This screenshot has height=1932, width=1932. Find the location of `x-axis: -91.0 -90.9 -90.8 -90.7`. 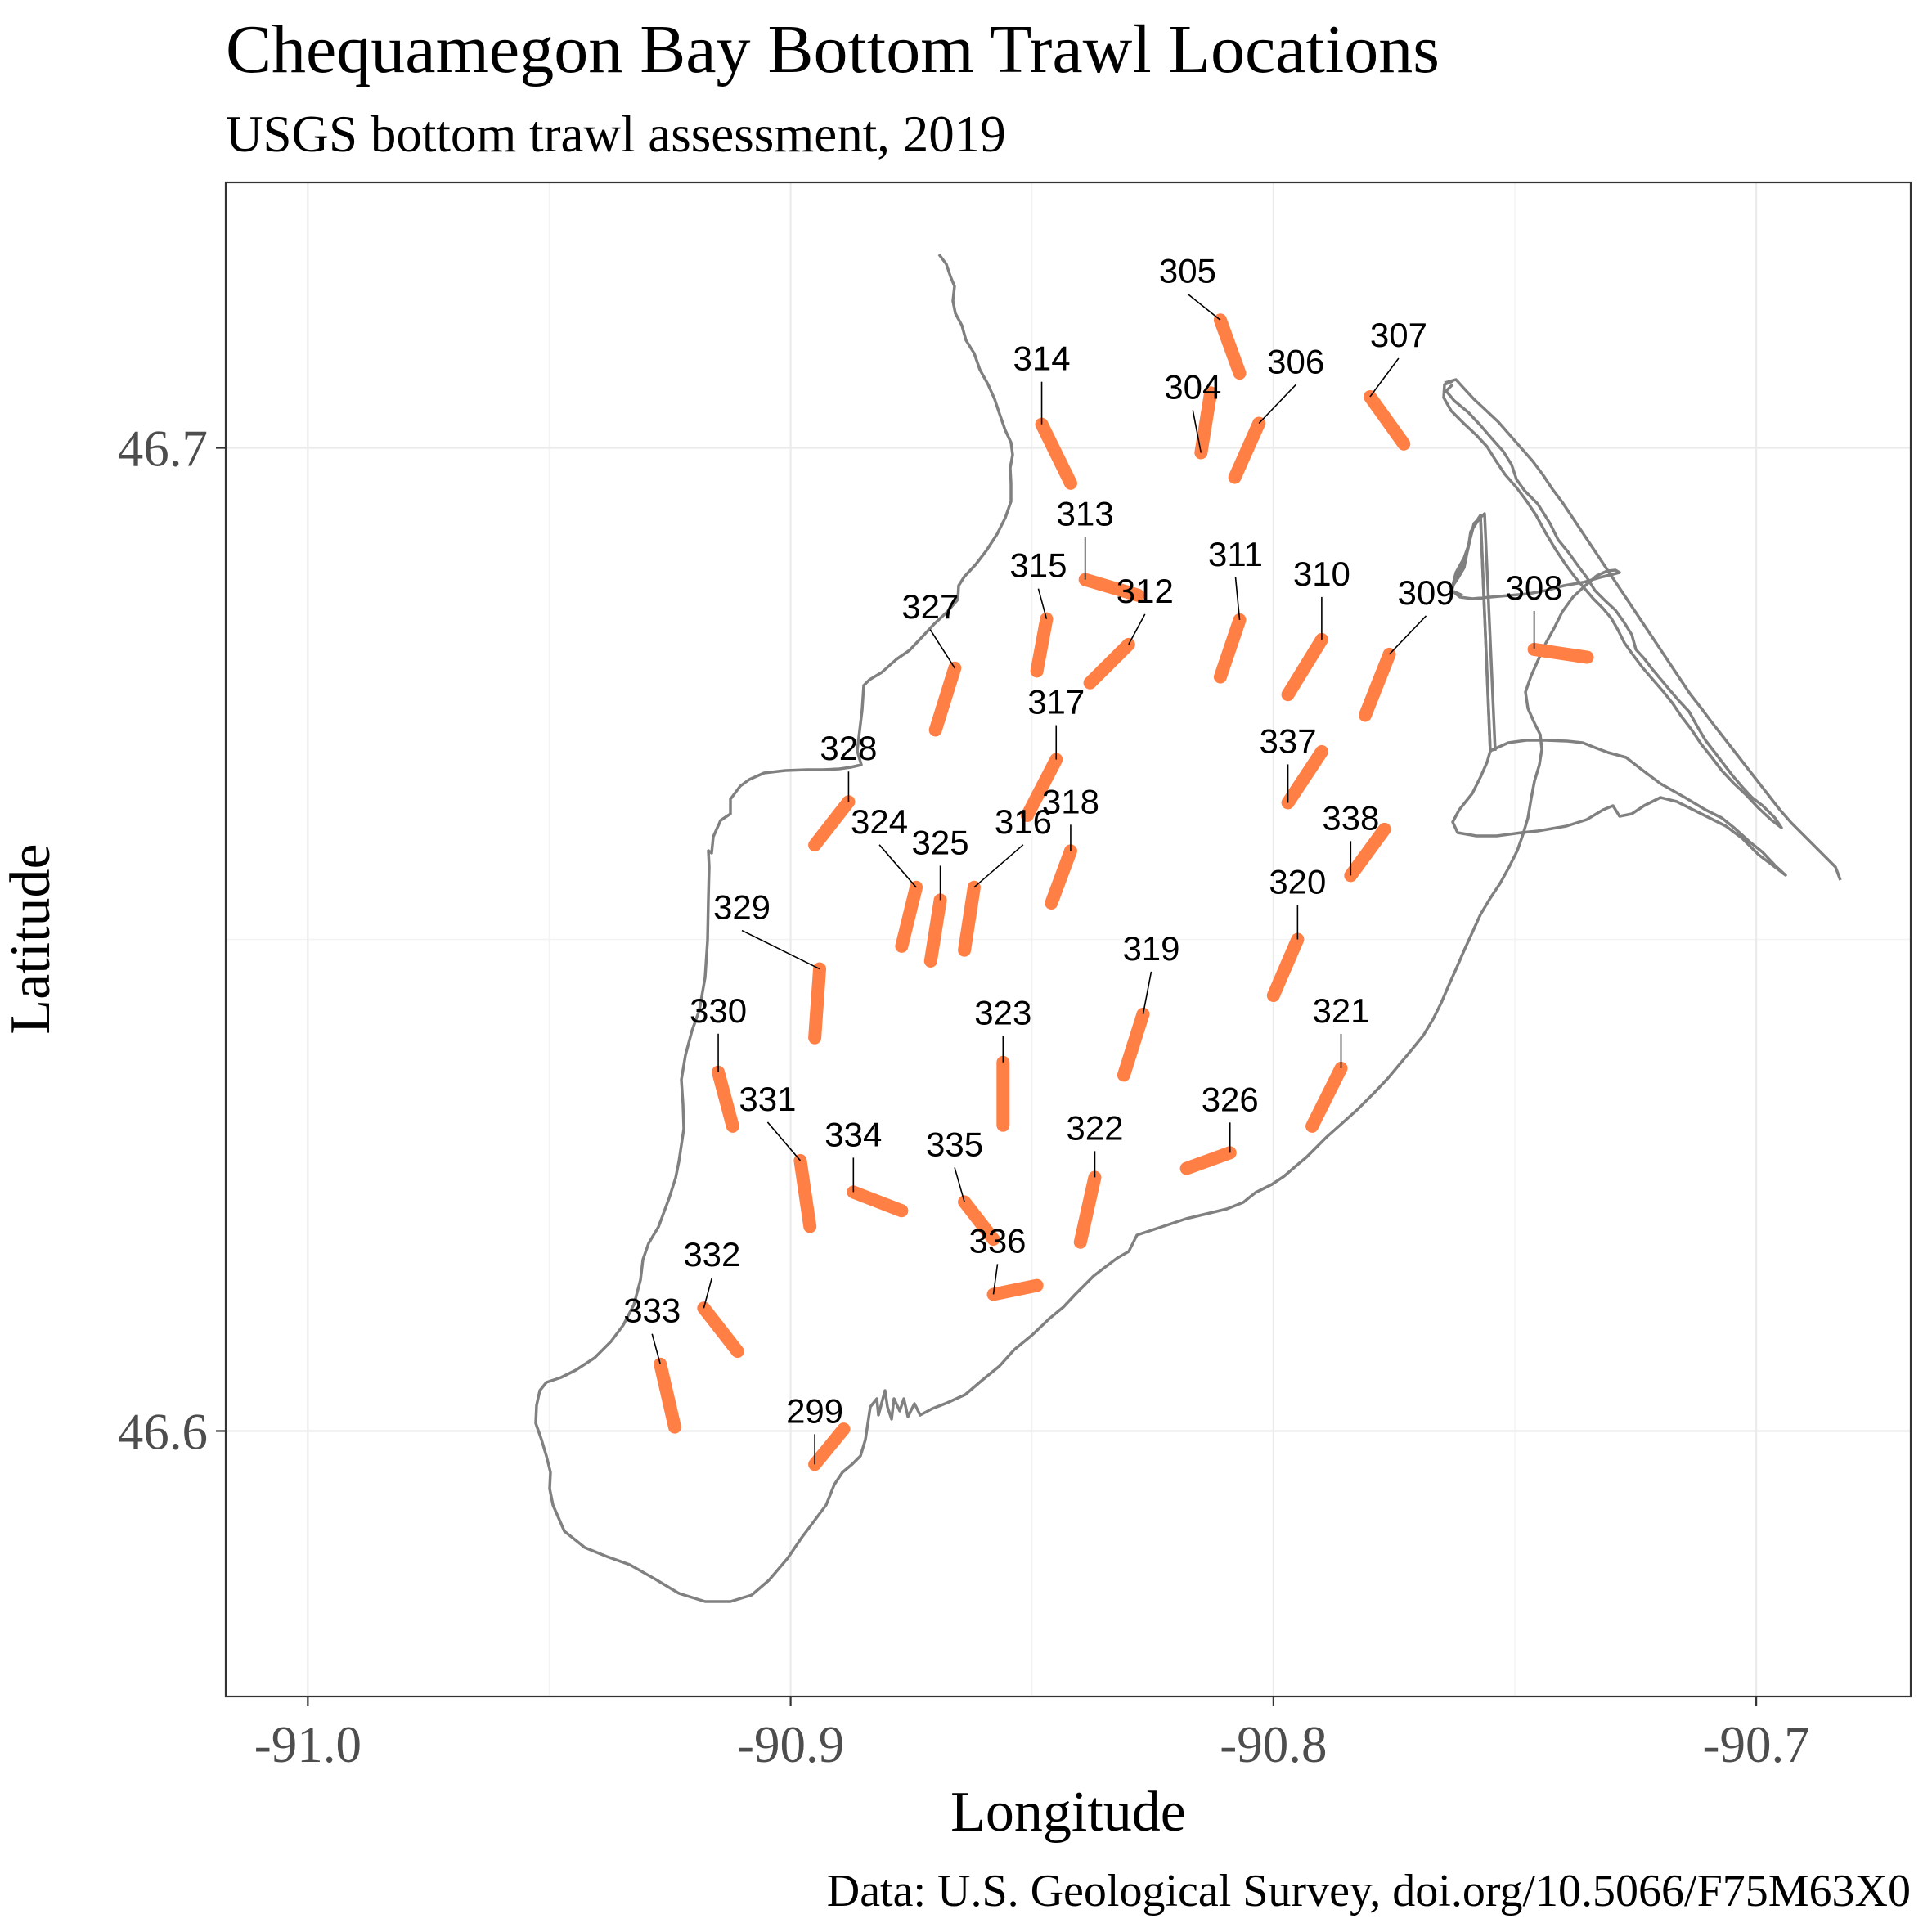

x-axis: -91.0 -90.9 -90.8 -90.7 is located at coordinates (1032, 1735).